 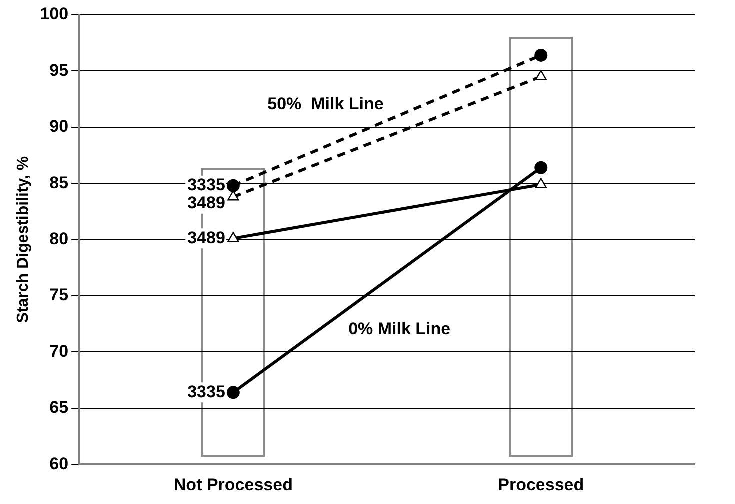 I want to click on y-tick-label: 60, so click(x=59, y=464).